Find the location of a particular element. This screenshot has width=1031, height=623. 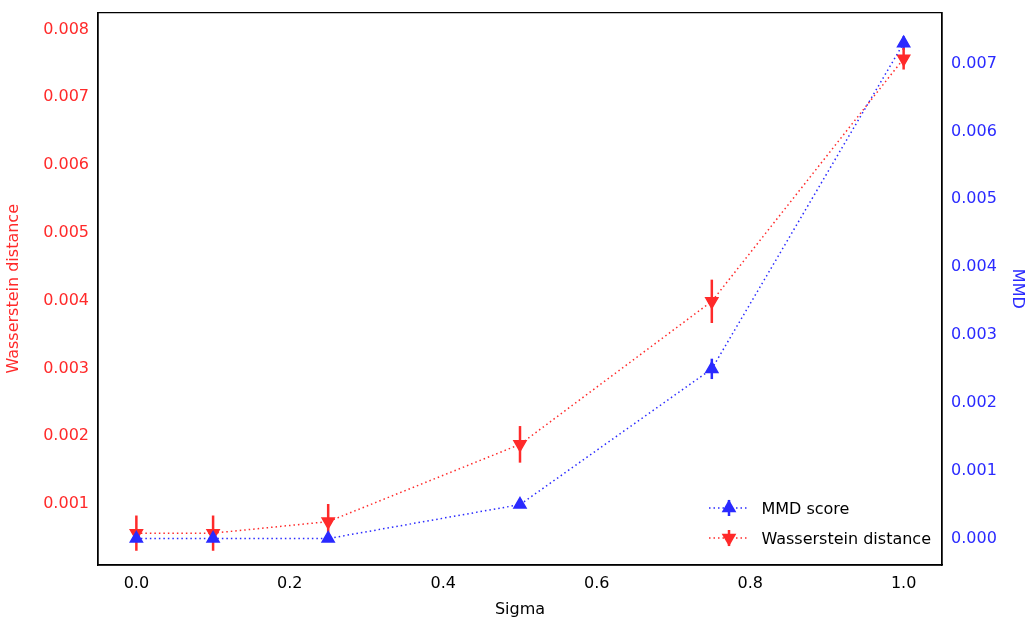

y-tick-label: 0.008 is located at coordinates (66, 28).